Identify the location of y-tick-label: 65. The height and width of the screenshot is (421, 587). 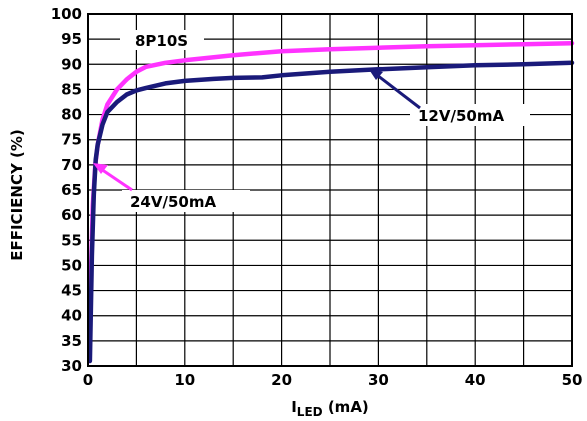
(71, 190).